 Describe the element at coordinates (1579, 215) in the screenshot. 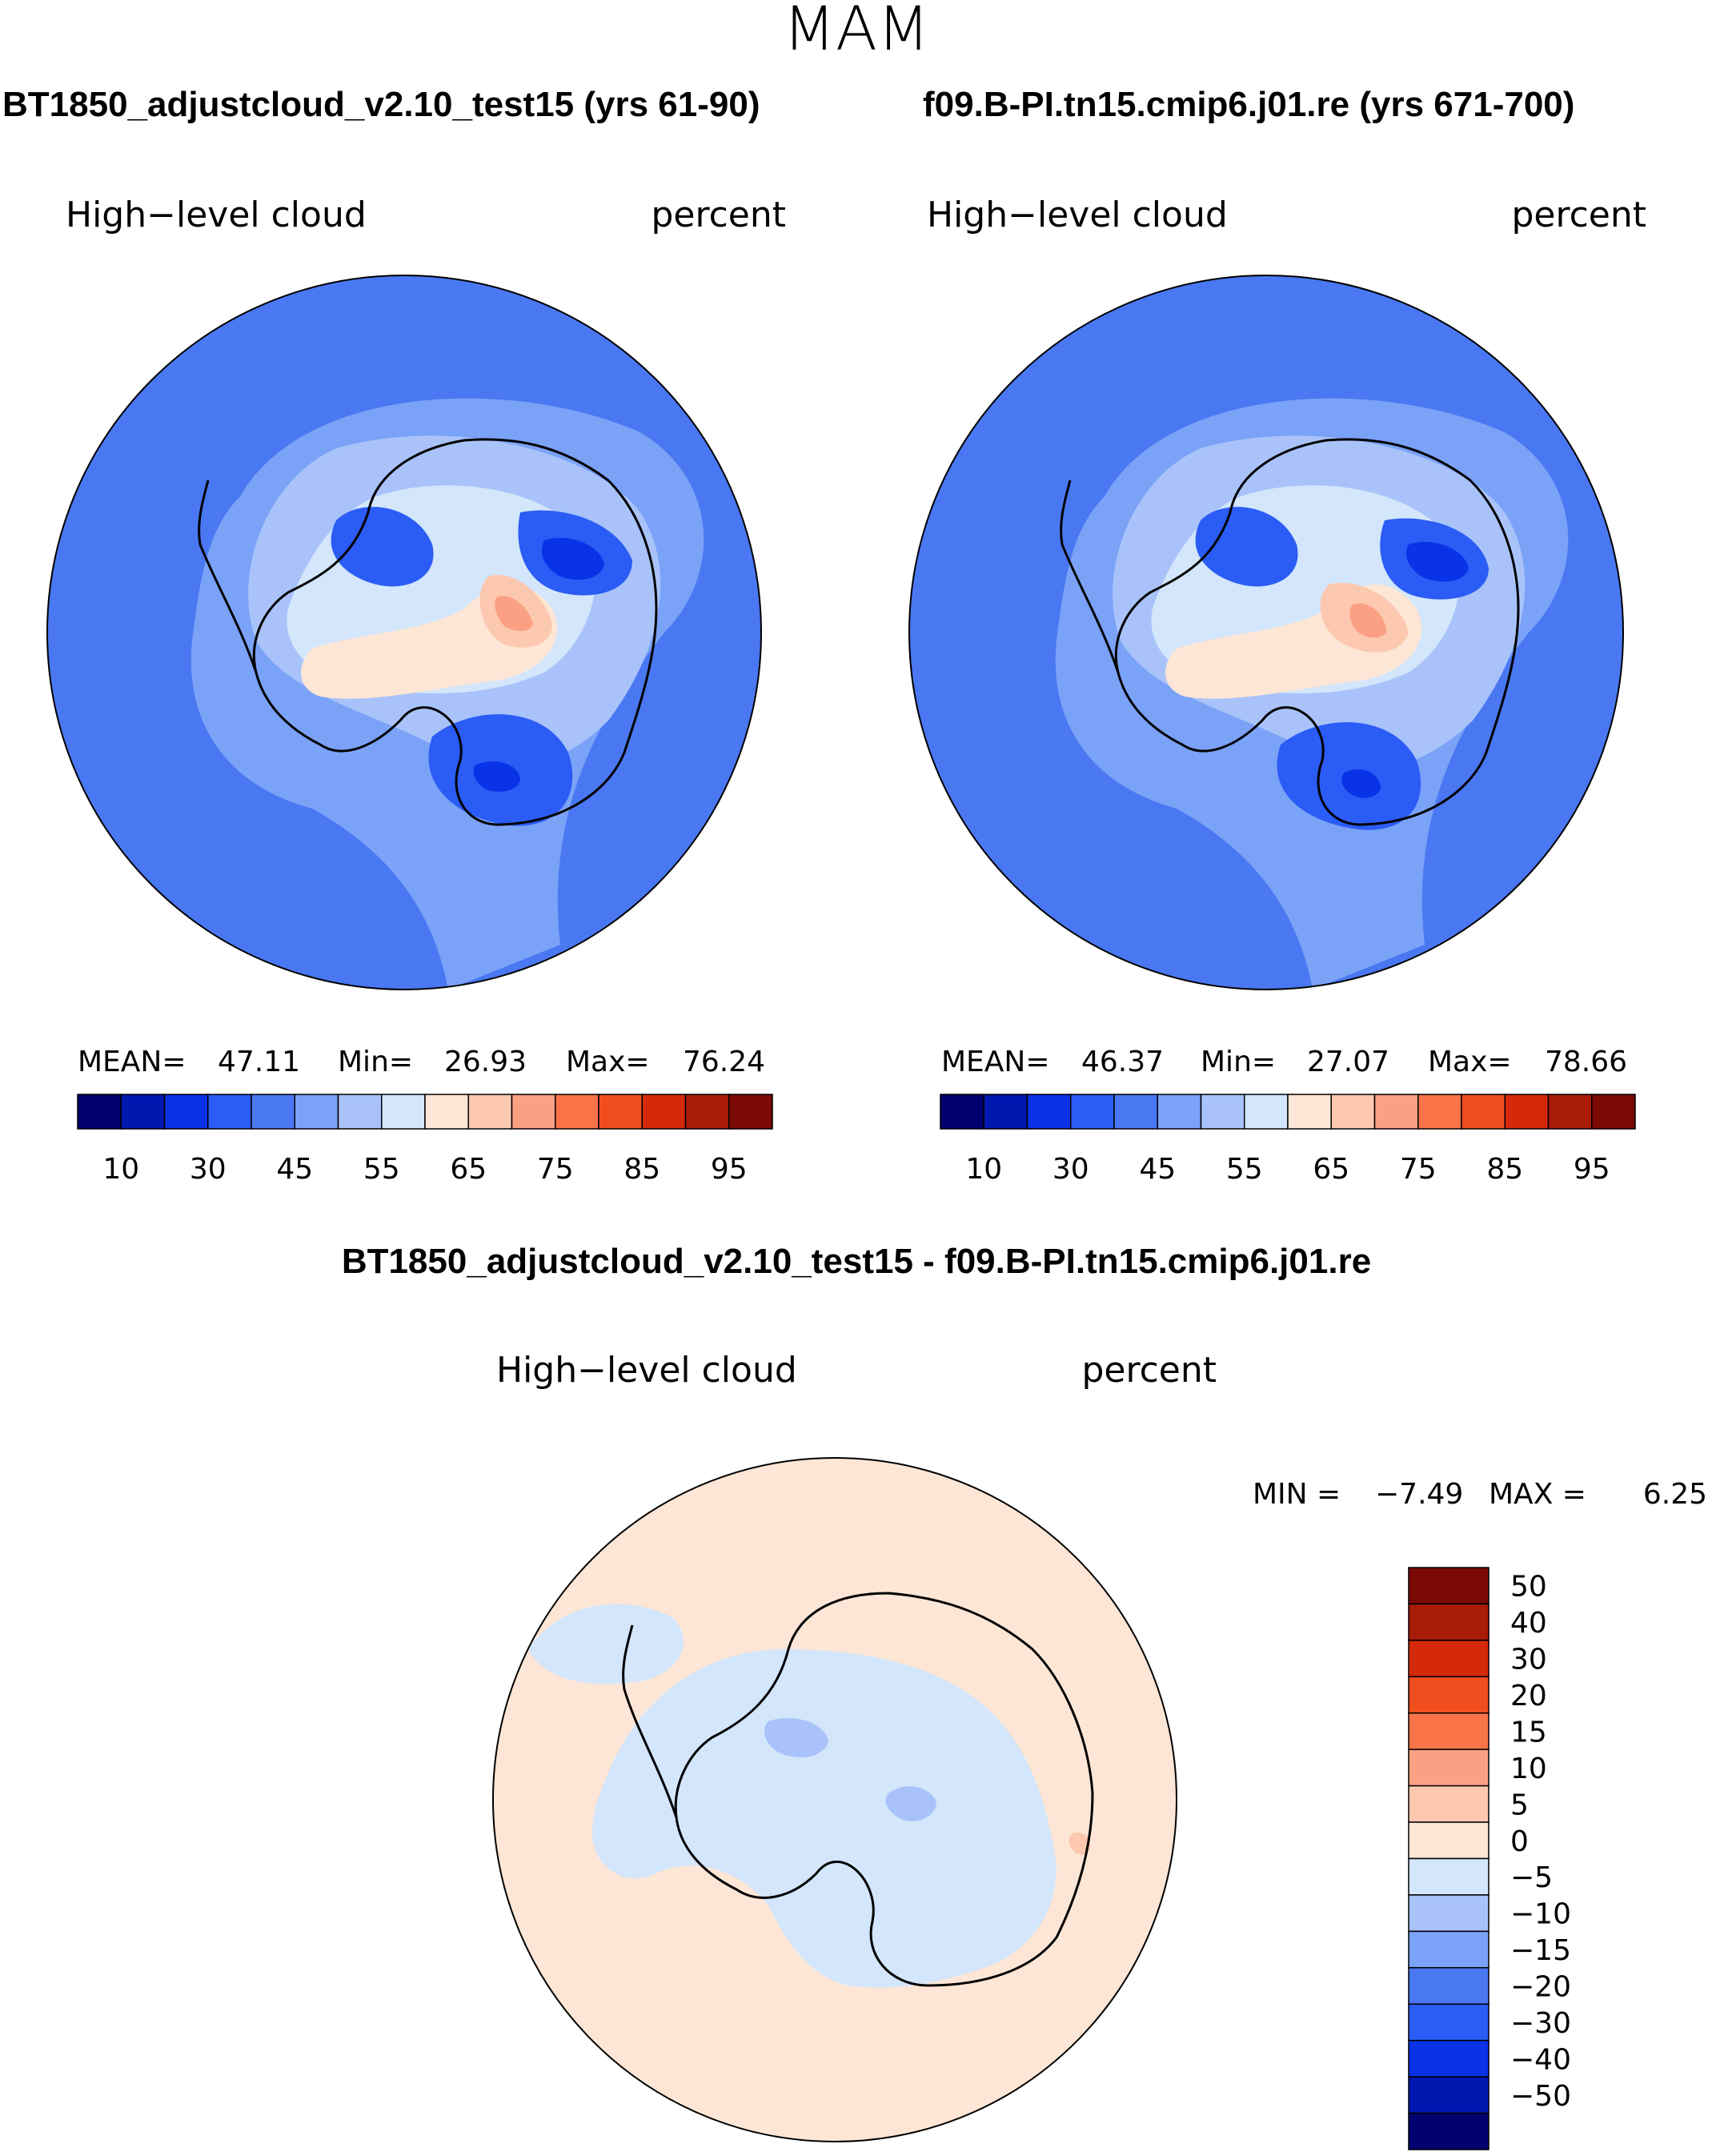

I see `right-units-label: percent` at that location.